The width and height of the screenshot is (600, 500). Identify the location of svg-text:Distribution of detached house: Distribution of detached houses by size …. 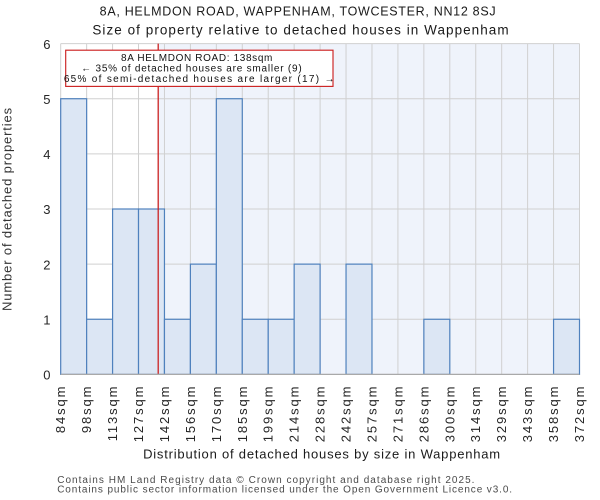
(322, 454).